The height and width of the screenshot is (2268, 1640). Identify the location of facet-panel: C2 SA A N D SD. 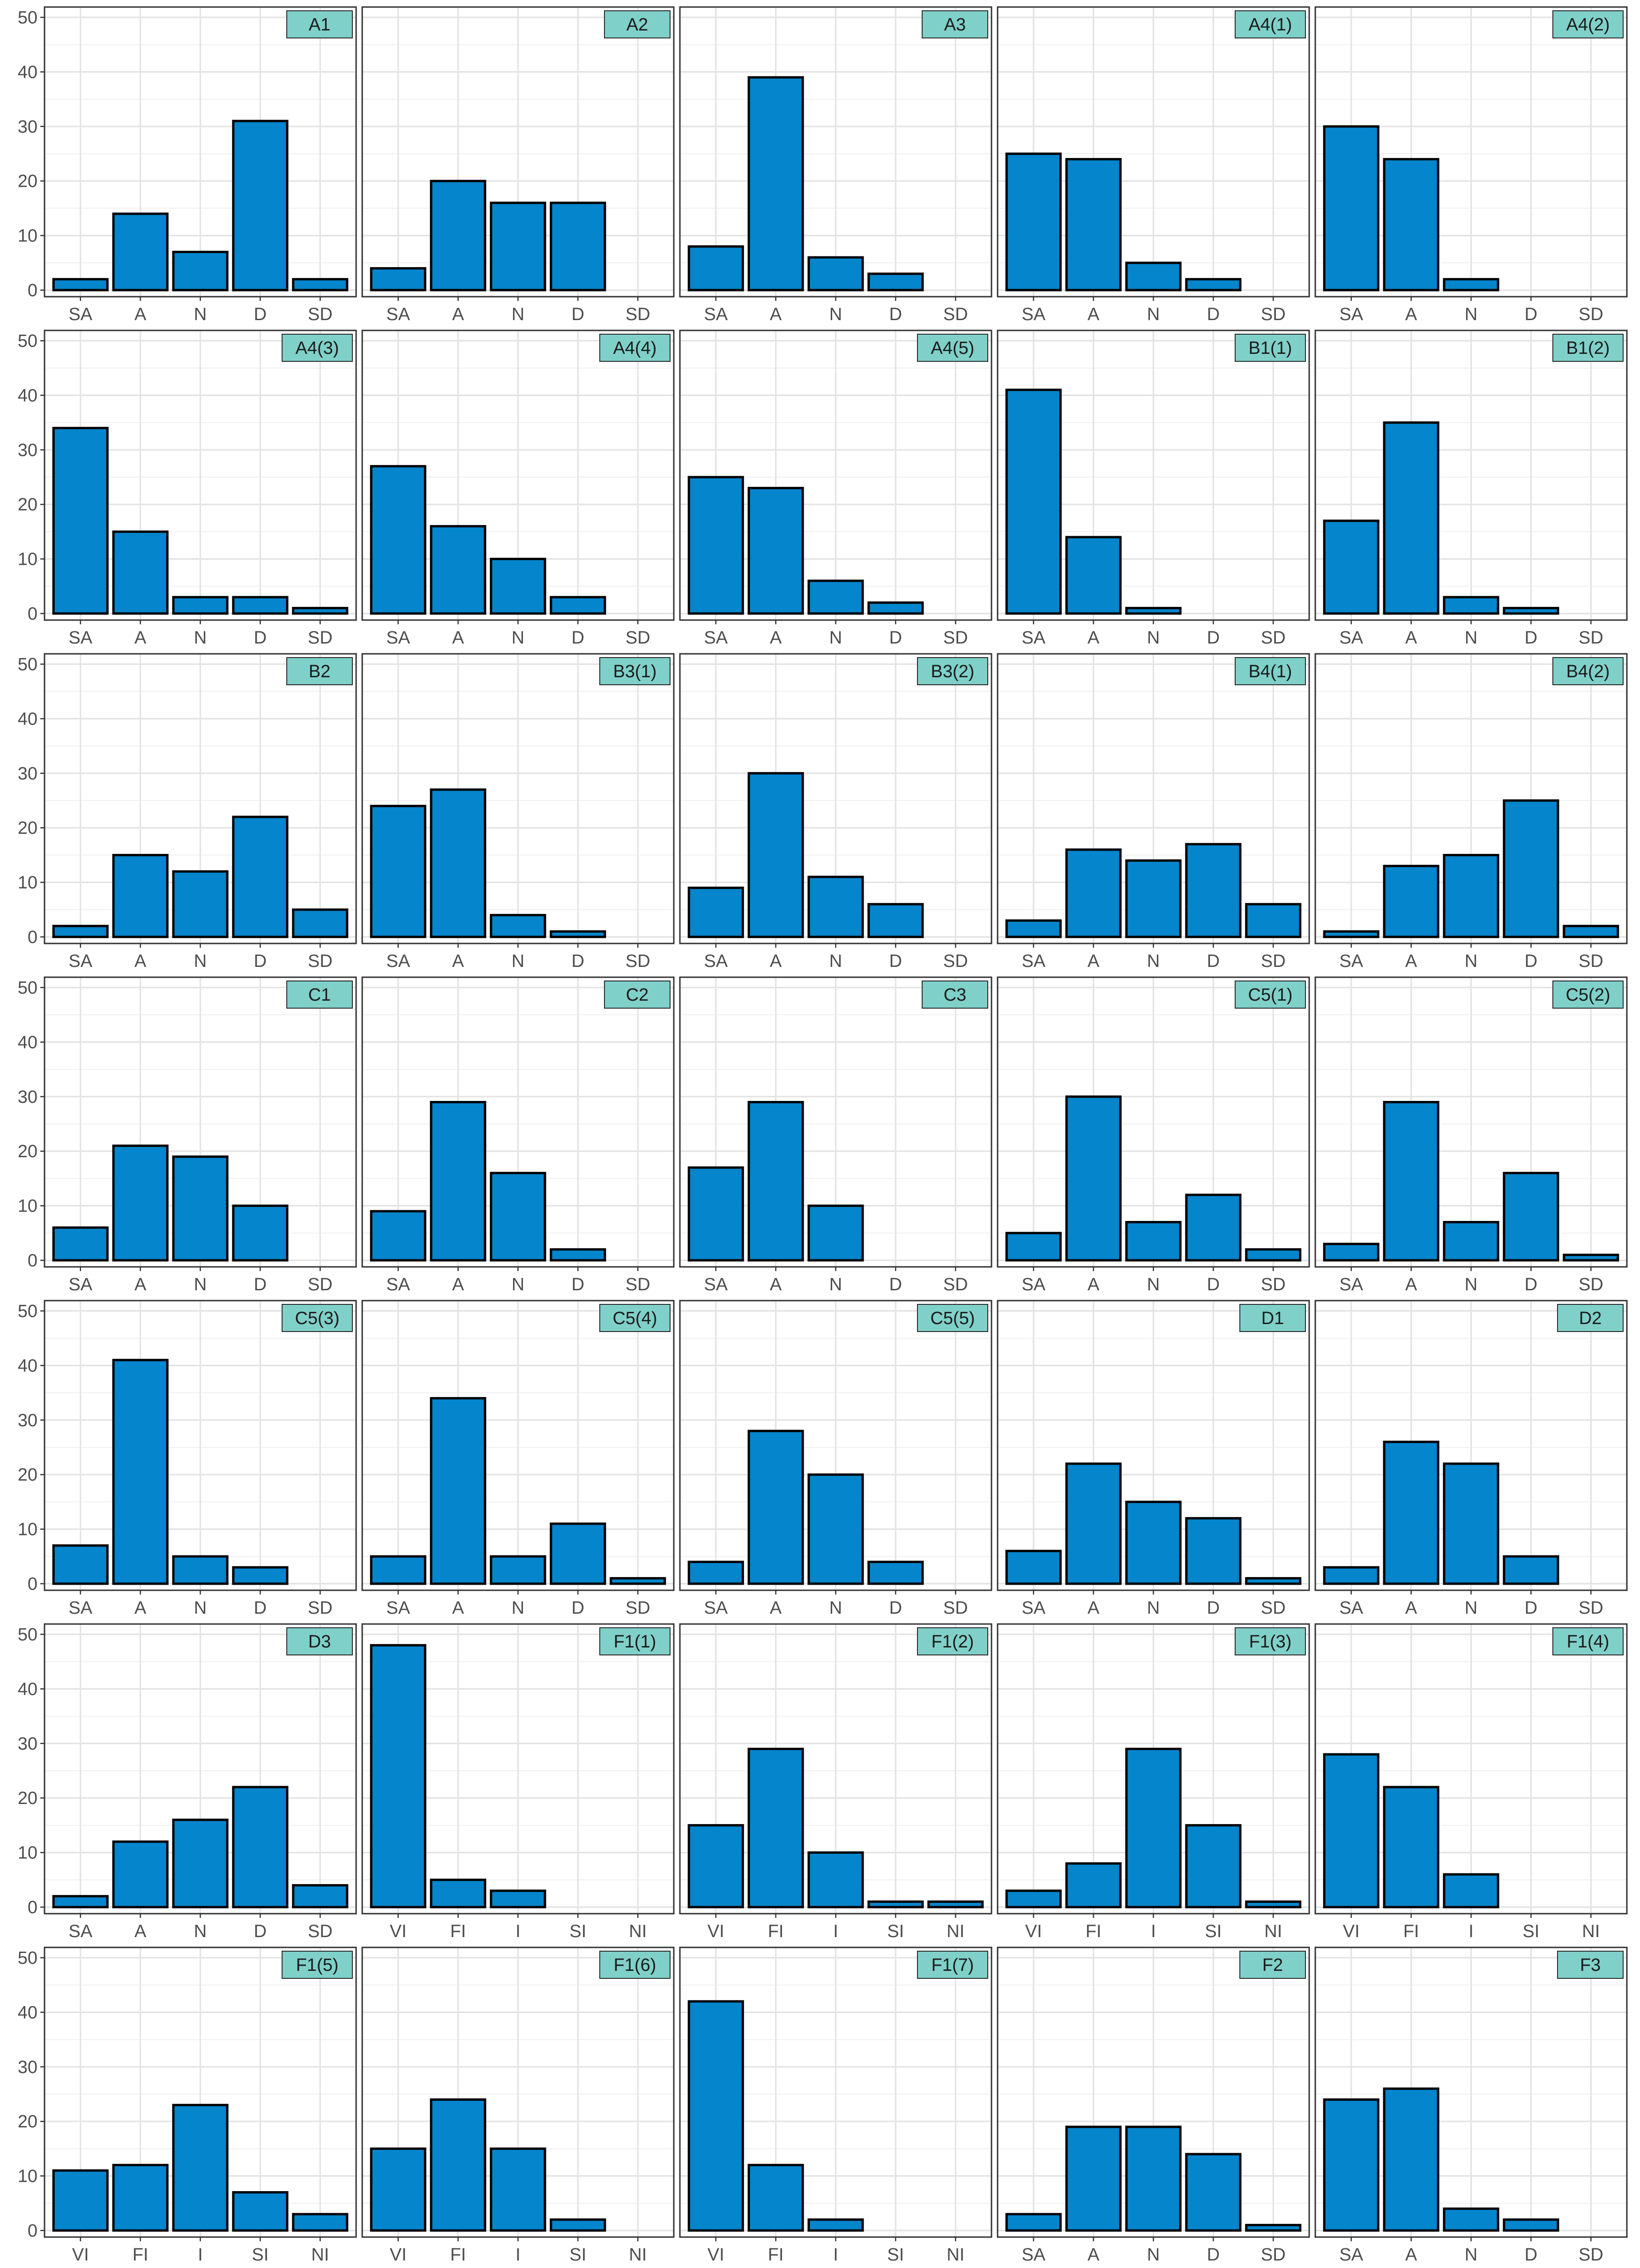
(518, 1136).